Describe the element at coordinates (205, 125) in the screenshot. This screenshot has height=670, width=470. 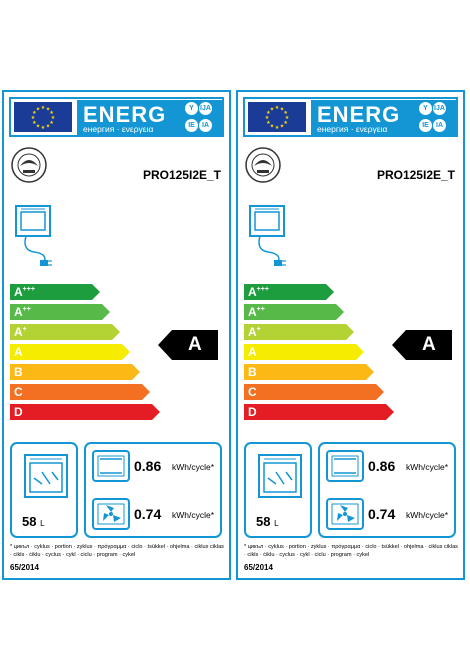
I see `language-suffix-badge: IA` at that location.